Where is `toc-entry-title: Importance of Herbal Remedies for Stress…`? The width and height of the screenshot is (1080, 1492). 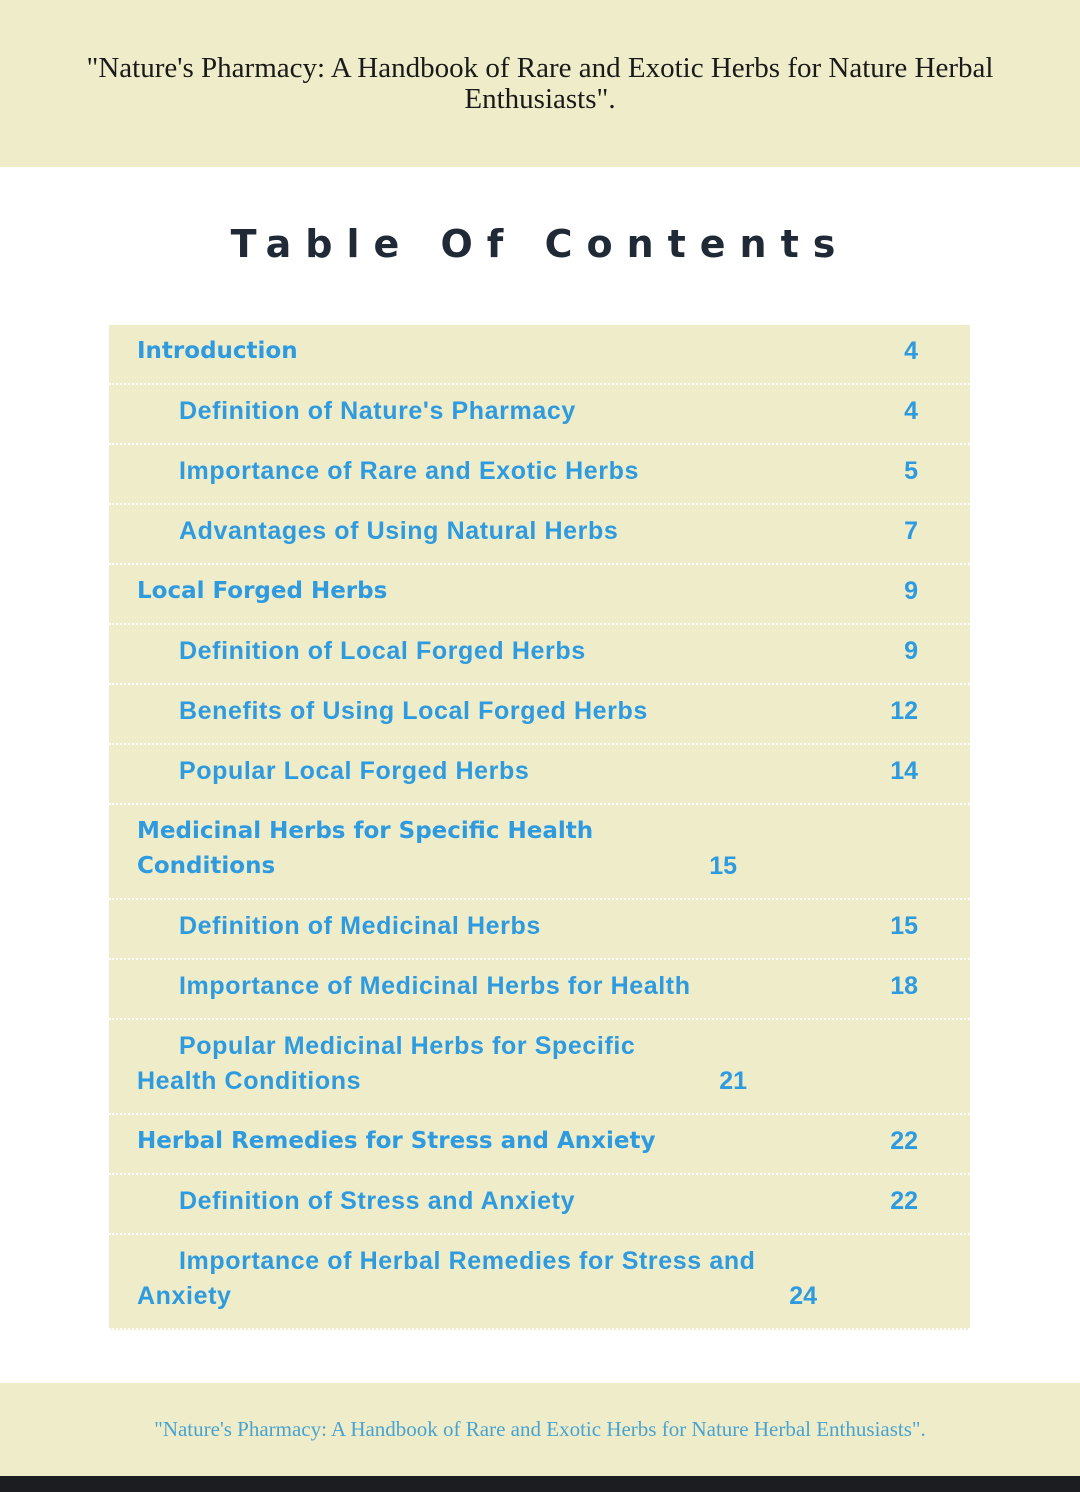
toc-entry-title: Importance of Herbal Remedies for Stress… is located at coordinates (446, 1278).